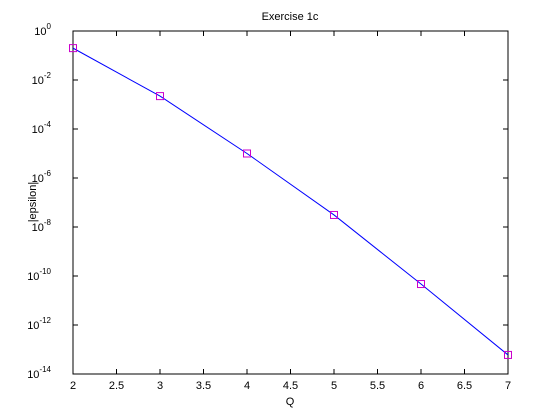 This screenshot has width=560, height=420. Describe the element at coordinates (247, 386) in the screenshot. I see `x-tick-label: 4` at that location.